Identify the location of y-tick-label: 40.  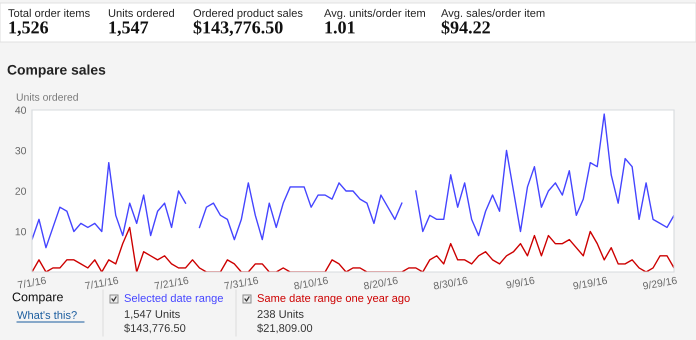
(20, 110).